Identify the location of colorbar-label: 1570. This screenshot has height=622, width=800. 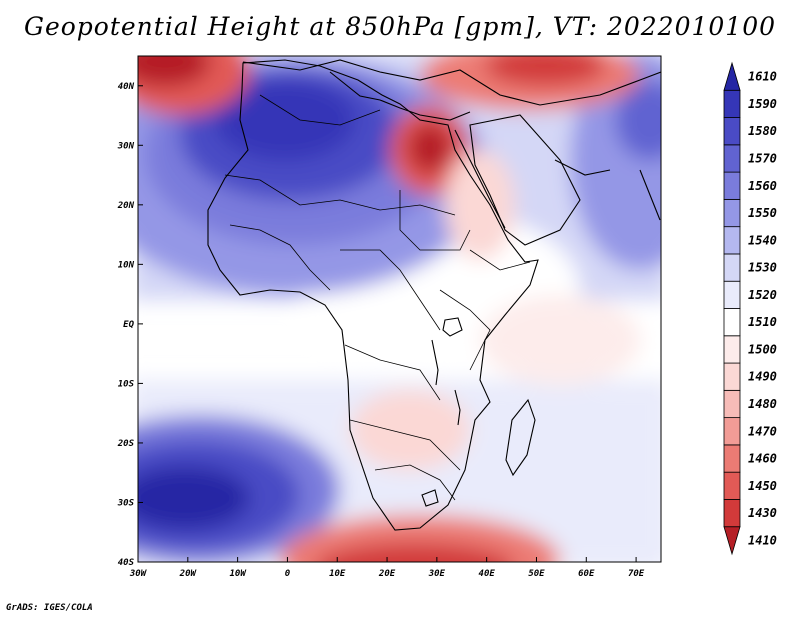
(762, 158).